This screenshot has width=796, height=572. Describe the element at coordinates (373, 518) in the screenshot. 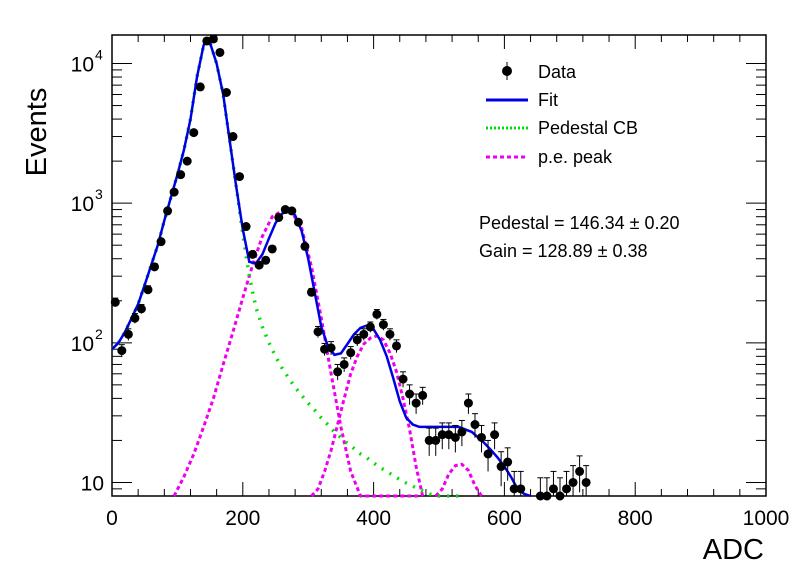

I see `x-tick-label: 400` at that location.